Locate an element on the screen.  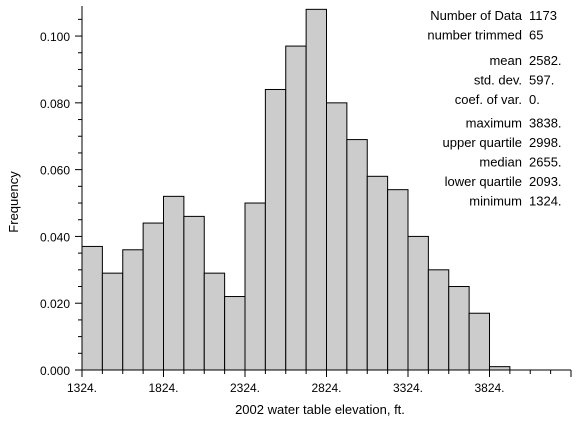
stat-value: 2998. is located at coordinates (545, 142).